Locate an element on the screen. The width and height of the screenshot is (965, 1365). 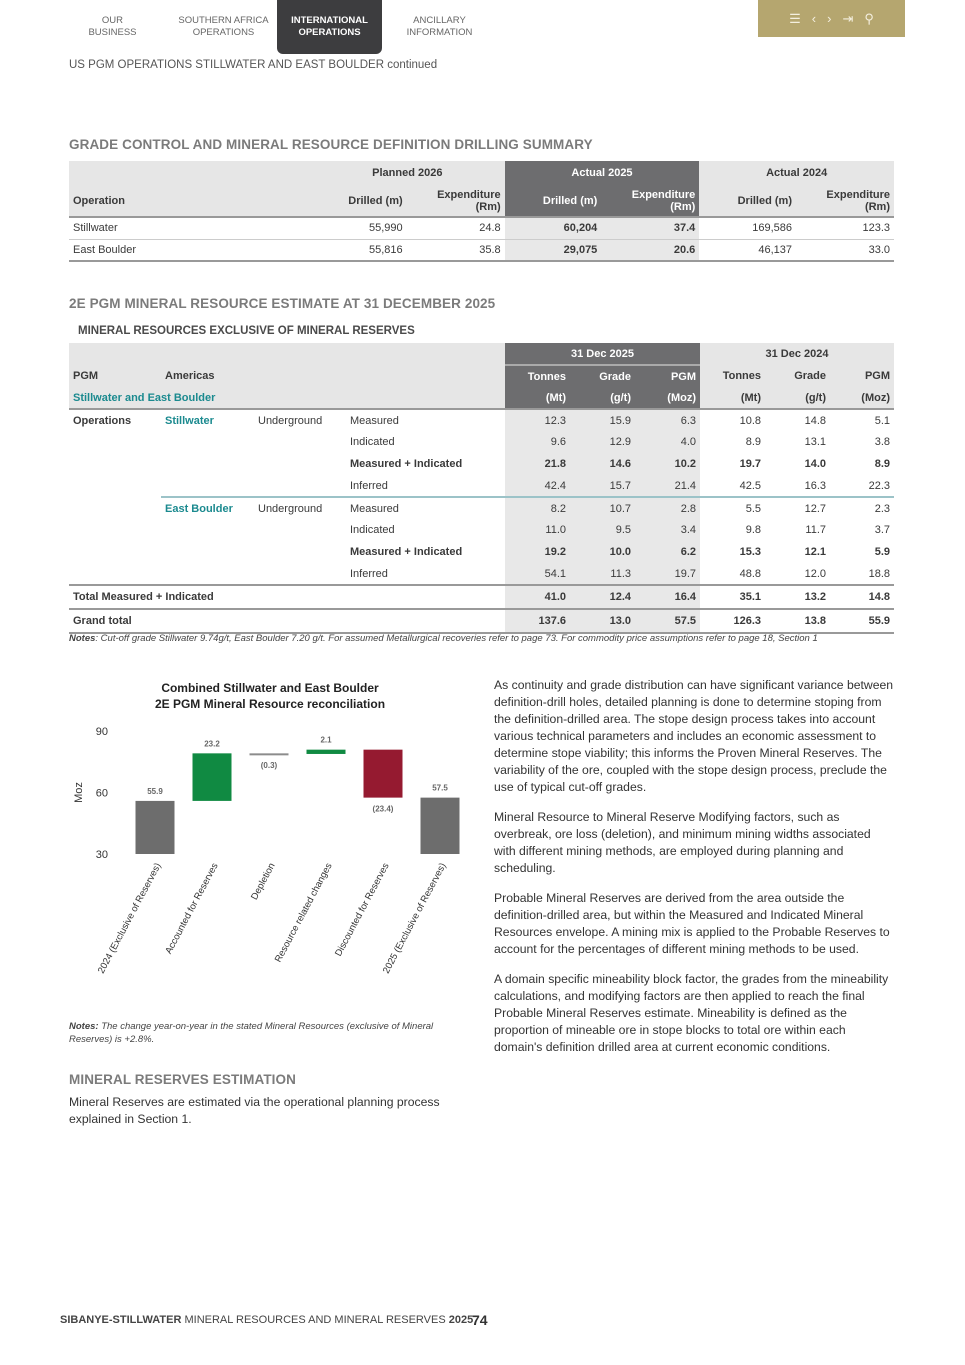
chevron-right-icon: › is located at coordinates (829, 18).